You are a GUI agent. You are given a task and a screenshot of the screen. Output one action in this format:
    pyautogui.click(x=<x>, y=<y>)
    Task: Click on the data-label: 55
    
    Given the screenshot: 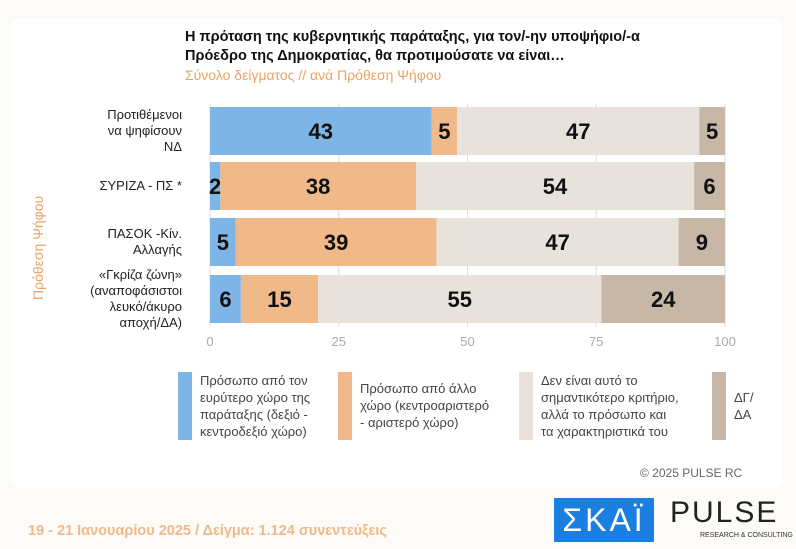 What is the action you would take?
    pyautogui.click(x=460, y=299)
    